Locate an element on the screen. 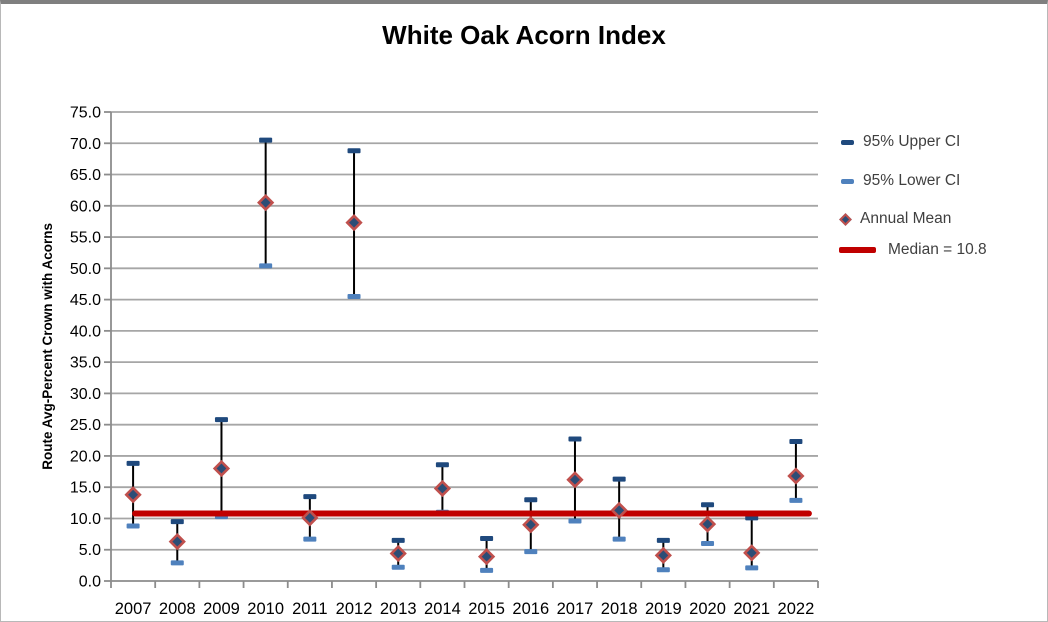 The image size is (1048, 622). lower-ci-cap-2021 is located at coordinates (752, 568).